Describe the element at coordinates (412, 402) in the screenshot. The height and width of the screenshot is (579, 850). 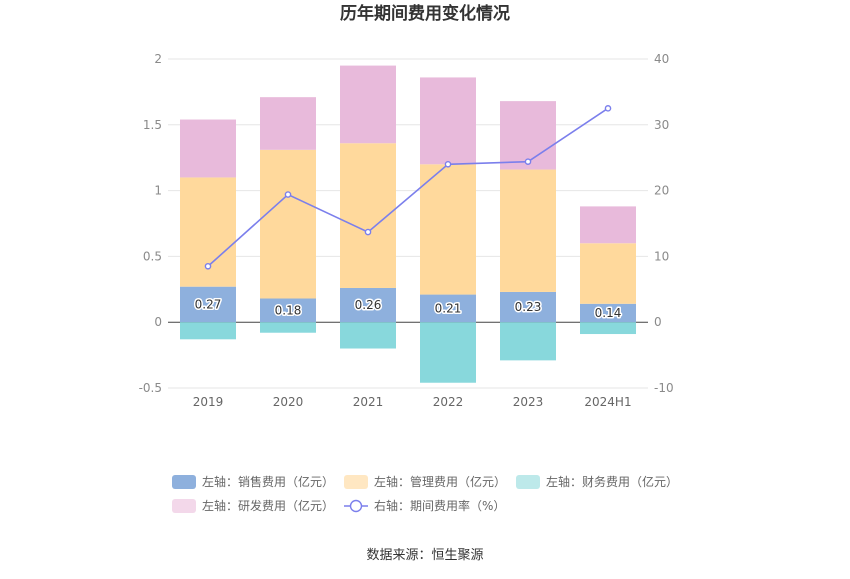
I see `category-axis: 2019 2020 2021 2022 2023 2024H1` at that location.